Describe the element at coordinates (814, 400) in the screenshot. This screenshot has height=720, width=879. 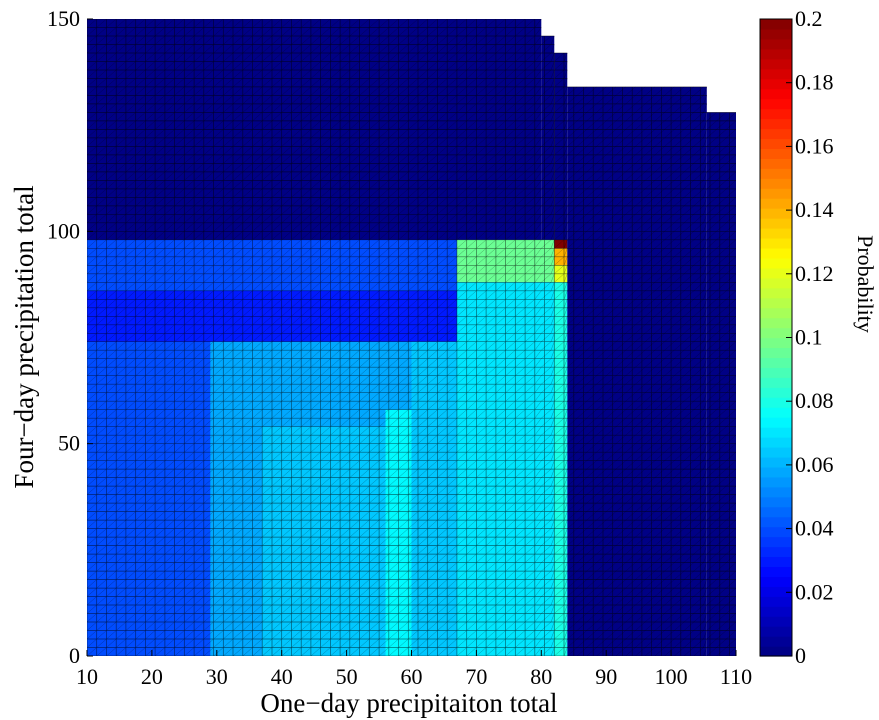
I see `colorbar-tick-label: 0.08` at that location.